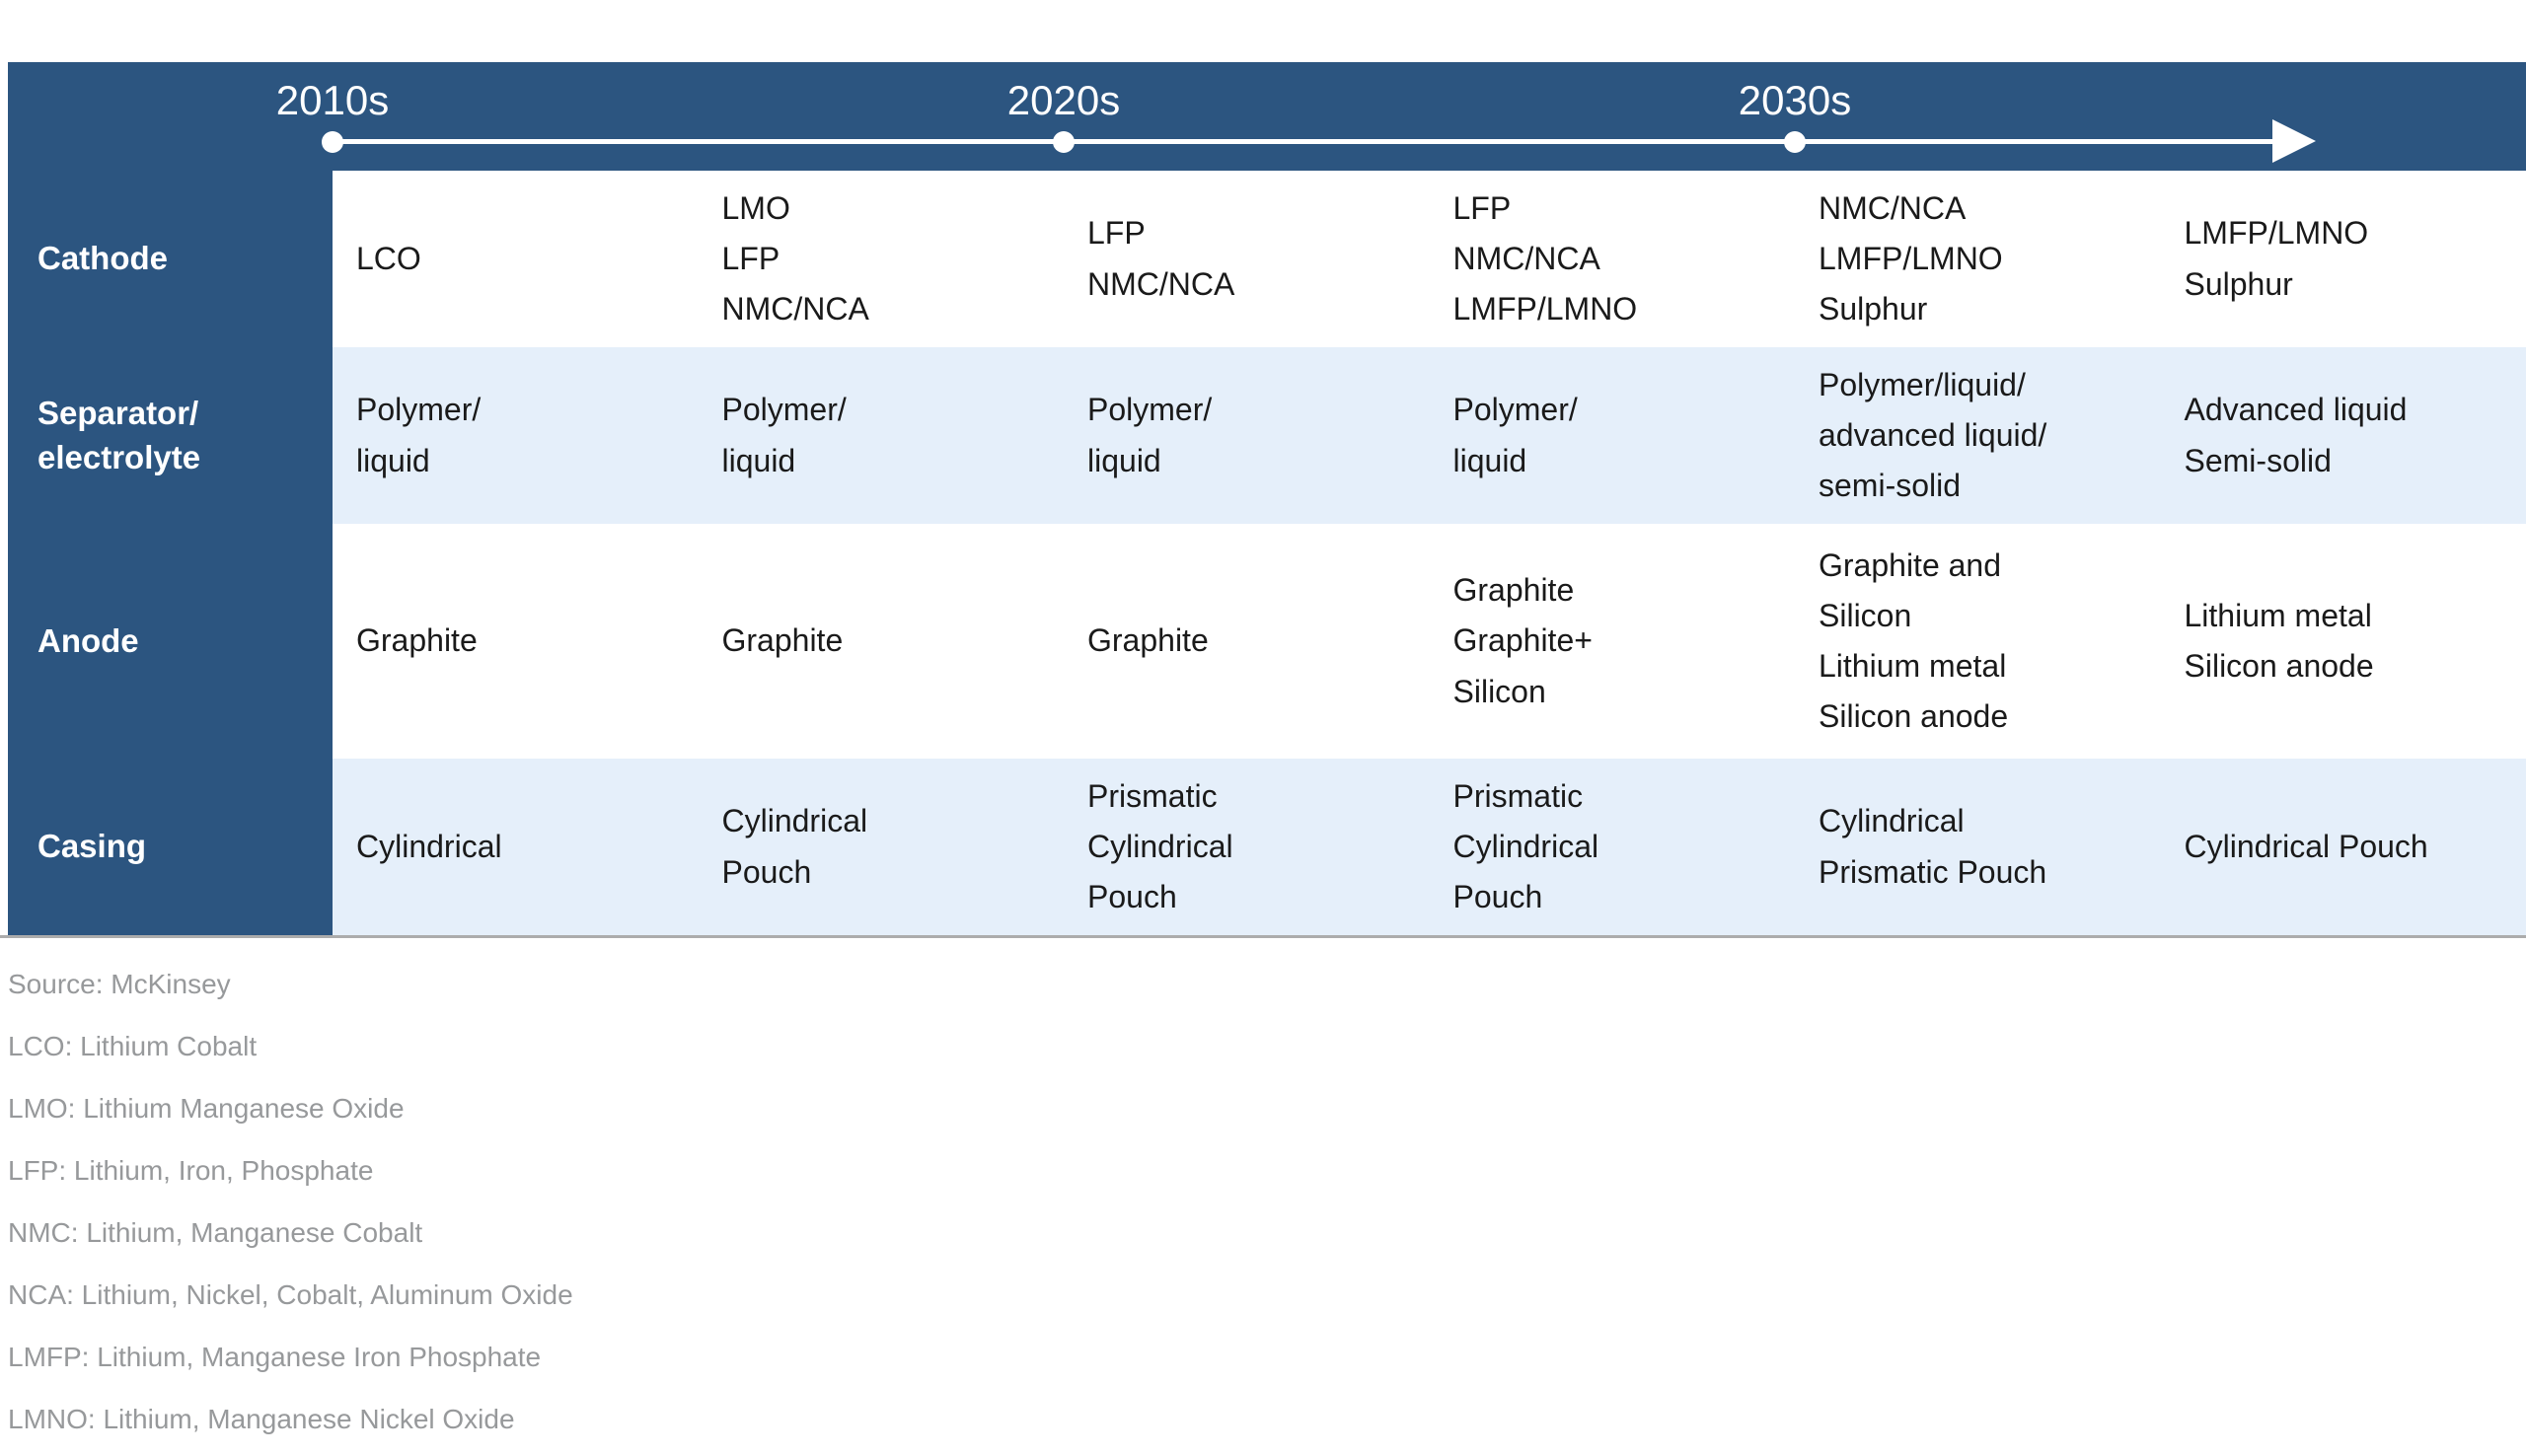 The height and width of the screenshot is (1456, 2526). Describe the element at coordinates (1612, 641) in the screenshot. I see `cell-anode-2020s-late: Graphite Graphite+ Silicon` at that location.